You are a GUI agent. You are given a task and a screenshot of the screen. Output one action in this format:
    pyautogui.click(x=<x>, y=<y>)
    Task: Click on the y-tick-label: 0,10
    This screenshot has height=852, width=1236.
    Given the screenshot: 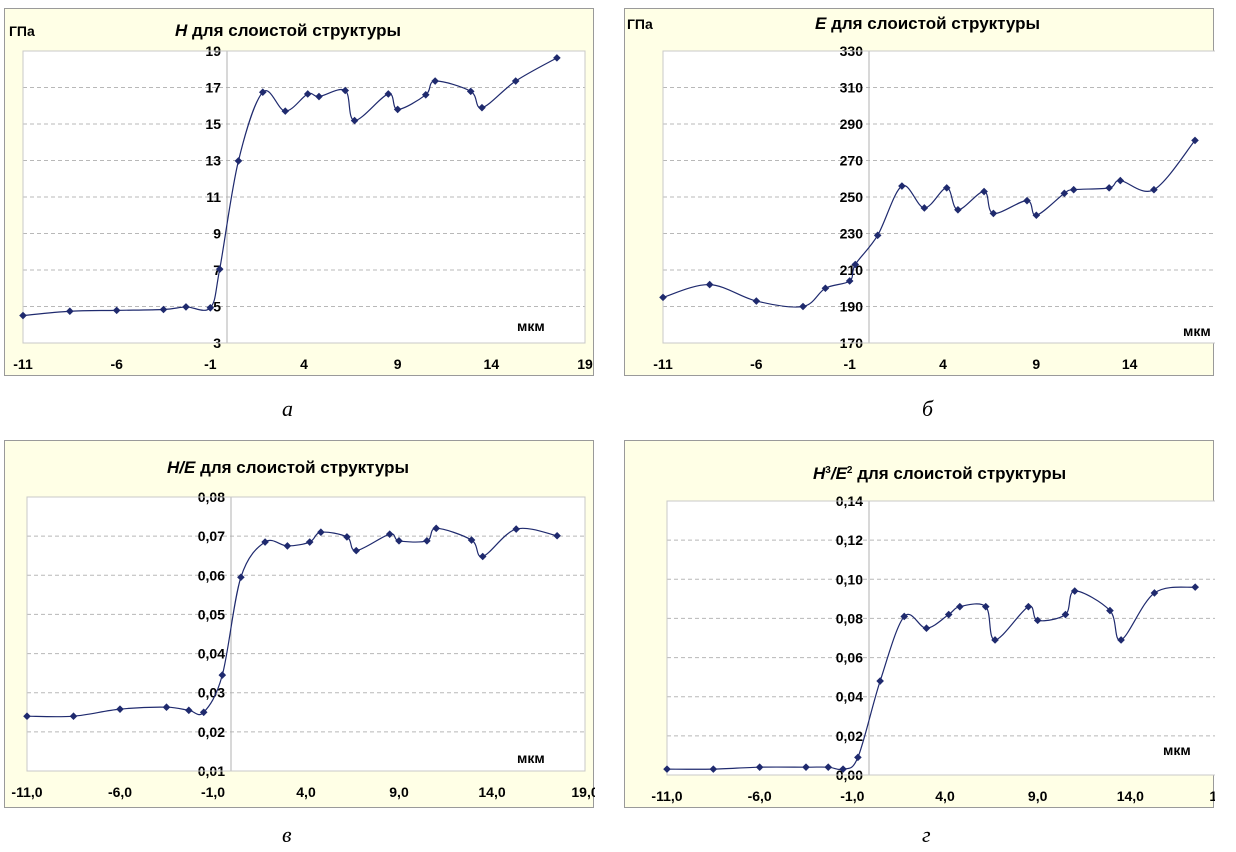 What is the action you would take?
    pyautogui.click(x=849, y=579)
    